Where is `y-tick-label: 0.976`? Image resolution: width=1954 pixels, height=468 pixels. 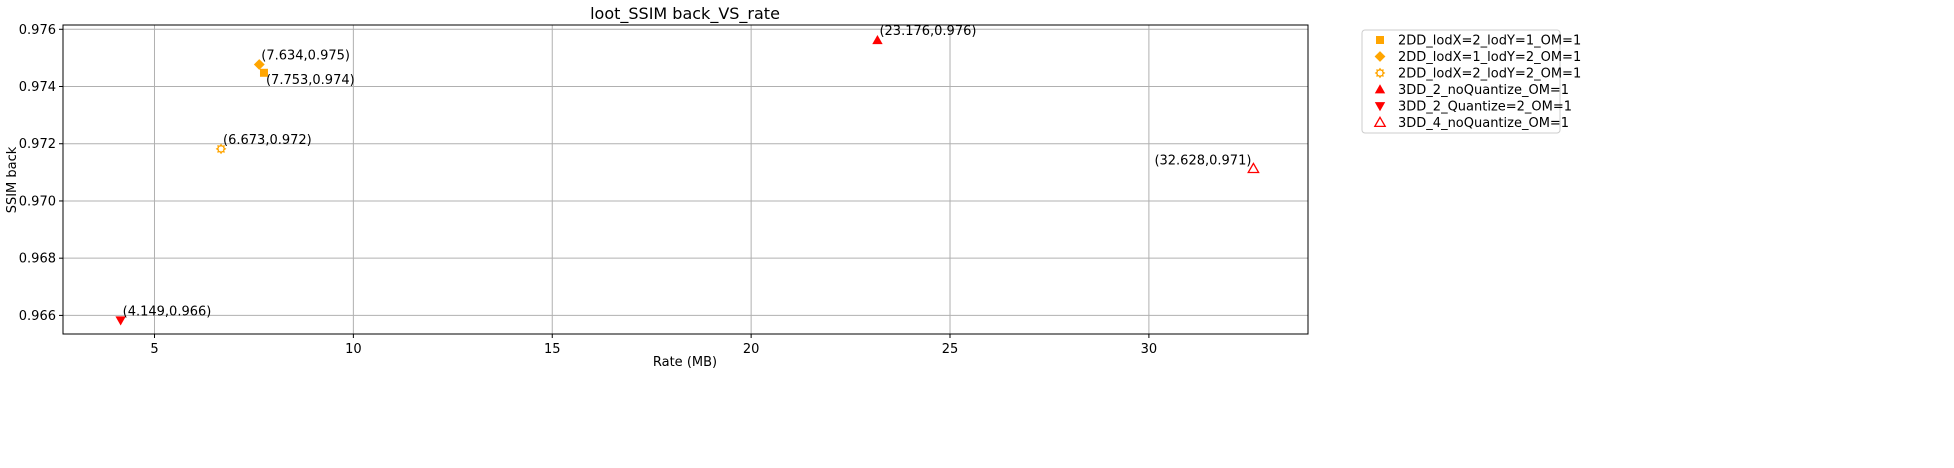
y-tick-label: 0.976 is located at coordinates (37, 30).